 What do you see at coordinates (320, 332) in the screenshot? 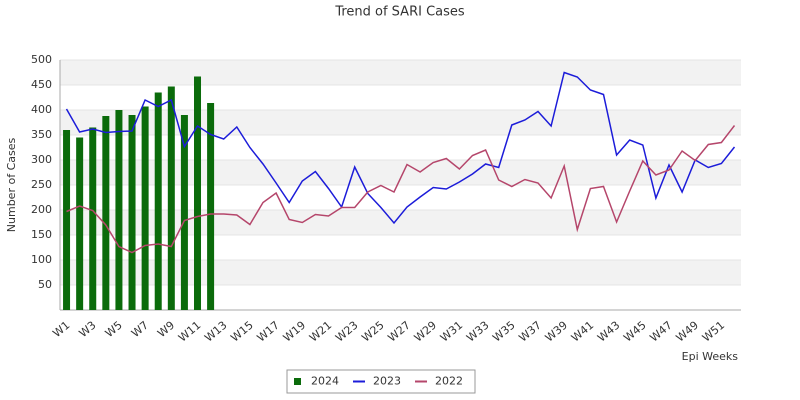
I see `x-tick-label: W21` at bounding box center [320, 332].